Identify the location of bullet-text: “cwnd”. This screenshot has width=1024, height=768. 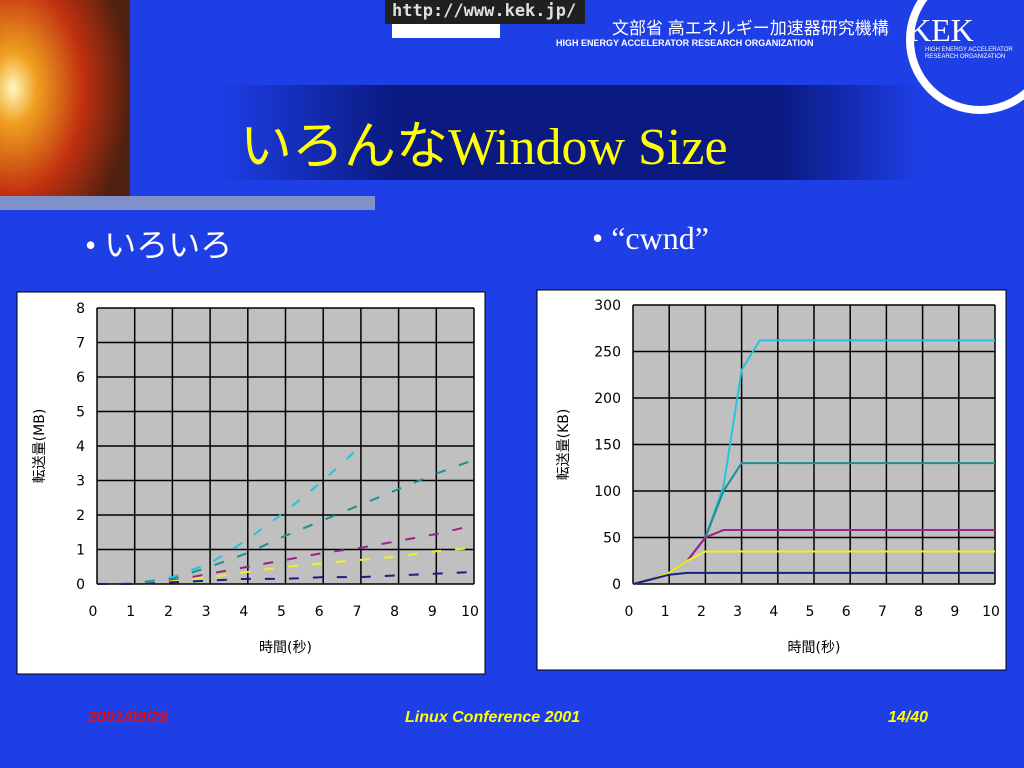
(660, 238).